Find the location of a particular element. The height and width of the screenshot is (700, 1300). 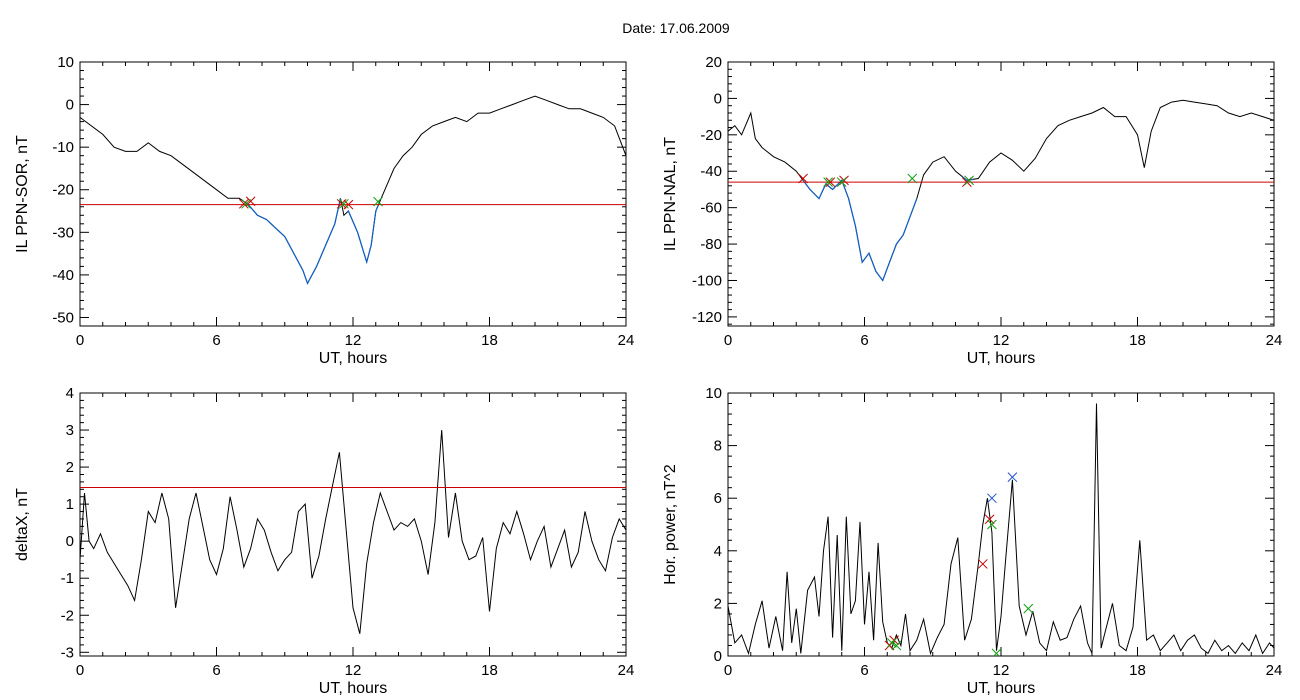

y-tick-label: -40 is located at coordinates (63, 275).